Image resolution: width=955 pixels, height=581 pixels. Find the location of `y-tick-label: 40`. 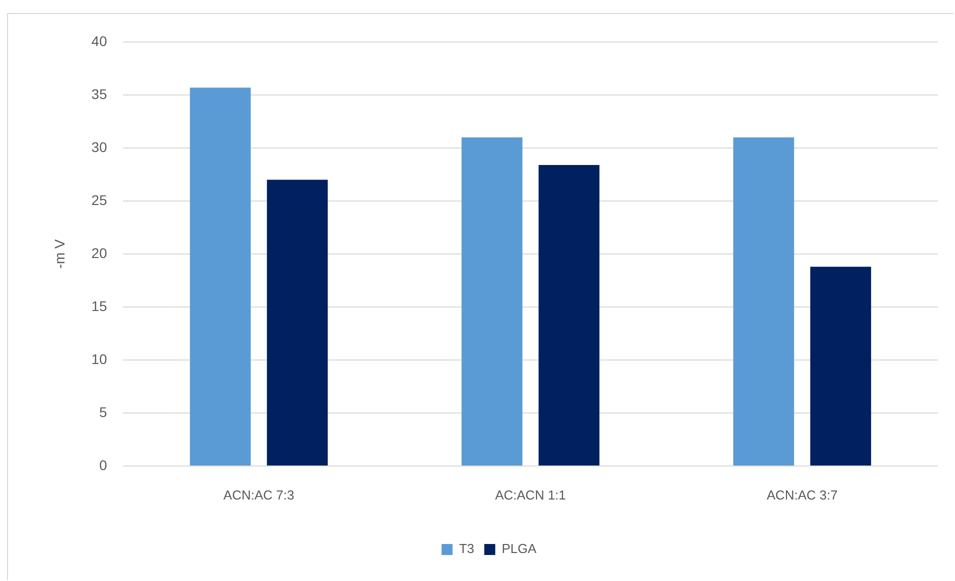

y-tick-label: 40 is located at coordinates (99, 40).